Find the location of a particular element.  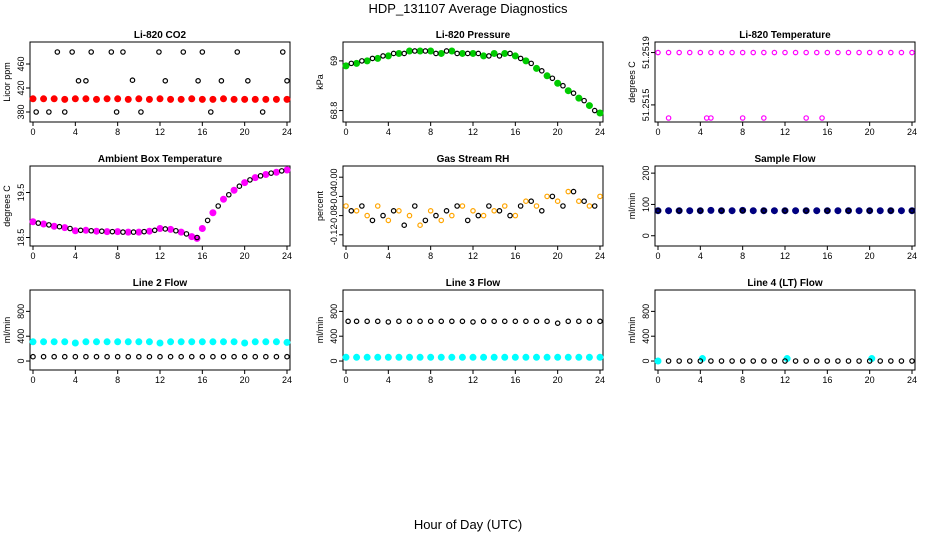

panel-7: Line 3 Flow 0 4 8 12 16 20 24 0 400 800 ml/min is located at coordinates (460, 331).